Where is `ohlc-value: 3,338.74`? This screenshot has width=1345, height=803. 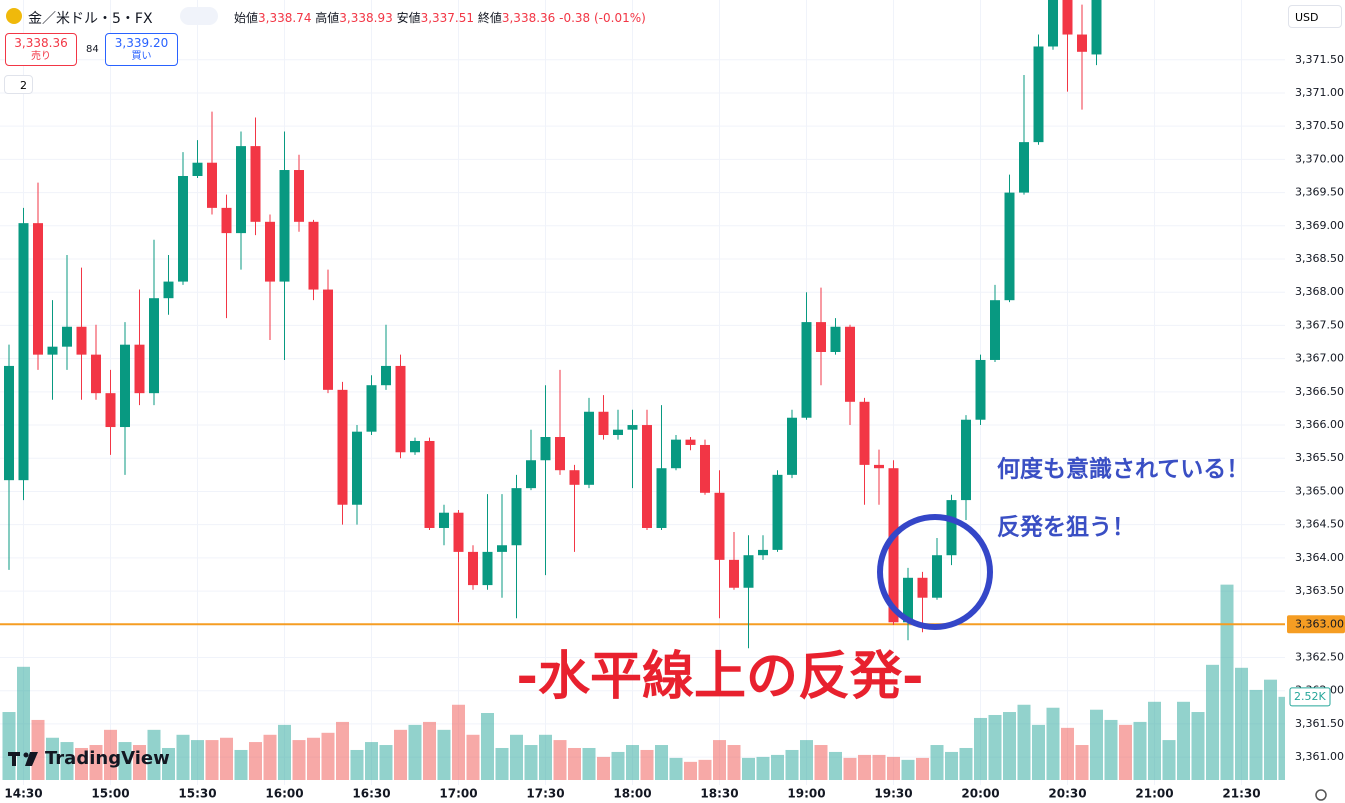 ohlc-value: 3,338.74 is located at coordinates (285, 18).